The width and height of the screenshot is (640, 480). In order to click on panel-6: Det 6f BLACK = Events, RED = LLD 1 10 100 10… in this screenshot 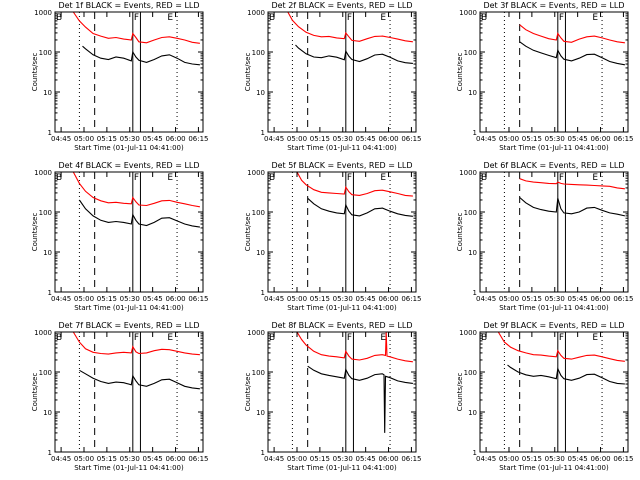, I will do `click(545, 236)`.